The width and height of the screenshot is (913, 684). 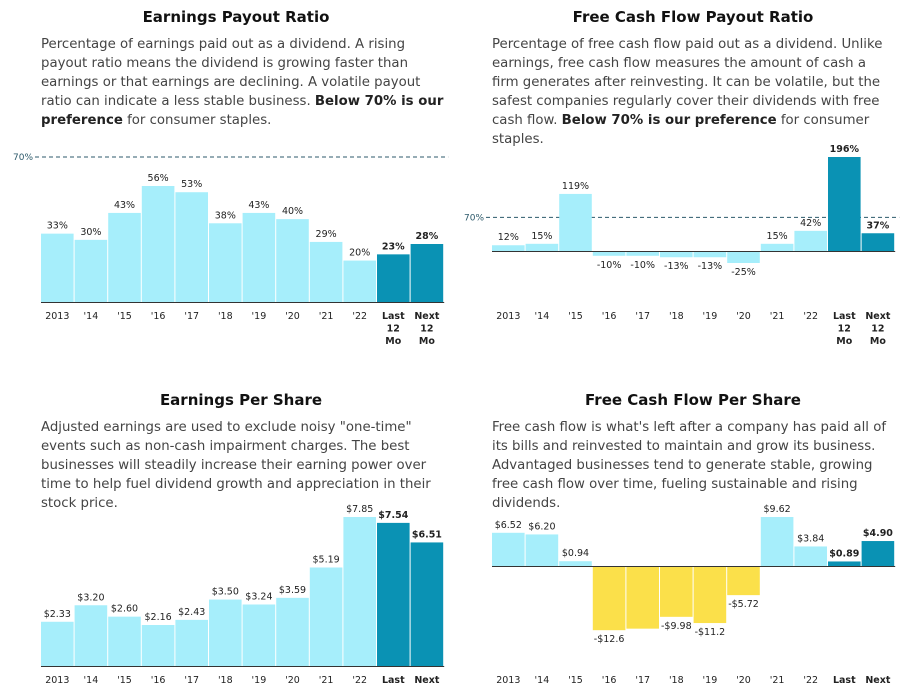 What do you see at coordinates (878, 533) in the screenshot?
I see `bar-value-label: $4.90` at bounding box center [878, 533].